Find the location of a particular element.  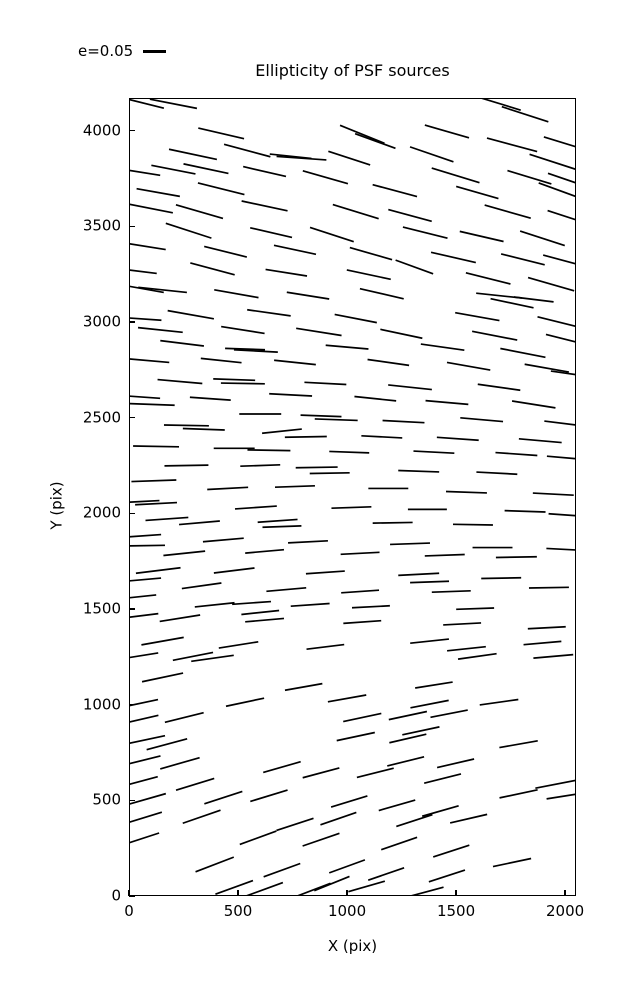

y-tick-label: 1500 is located at coordinates (101, 608).